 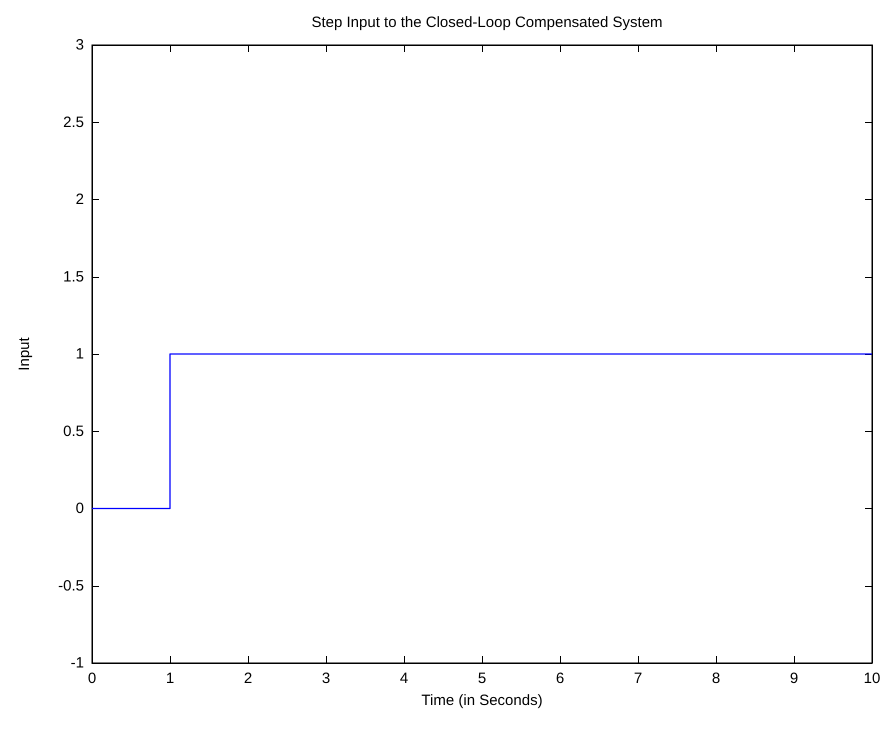 I want to click on y-tick-label: -1, so click(x=77, y=663).